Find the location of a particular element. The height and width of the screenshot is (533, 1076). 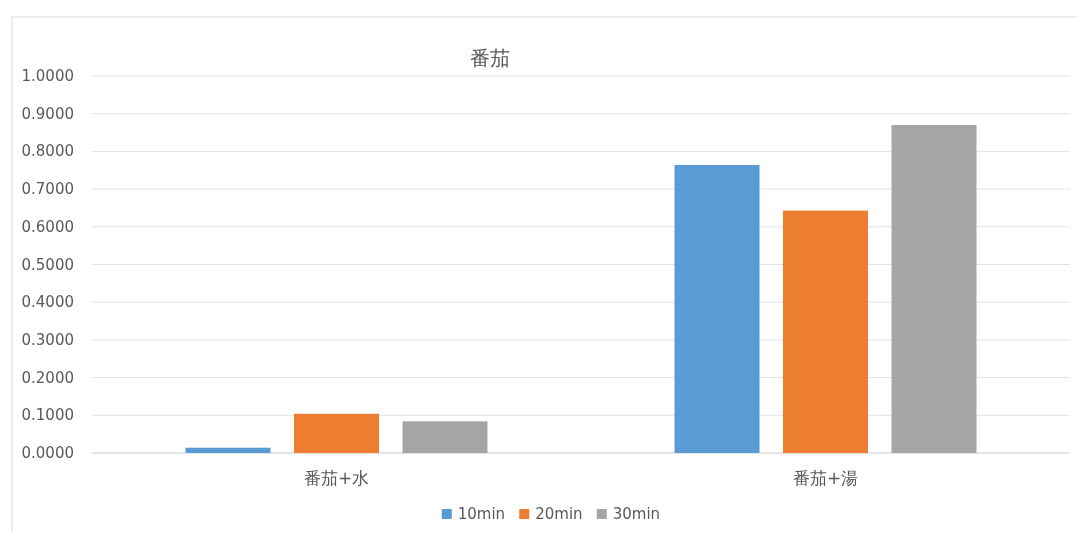

y-tick-label: 0.1000 is located at coordinates (47, 415).